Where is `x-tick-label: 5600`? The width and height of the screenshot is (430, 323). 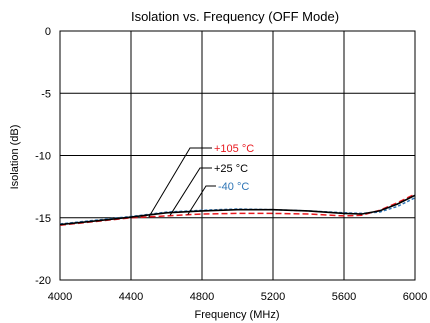
x-tick-label: 5600 is located at coordinates (344, 297).